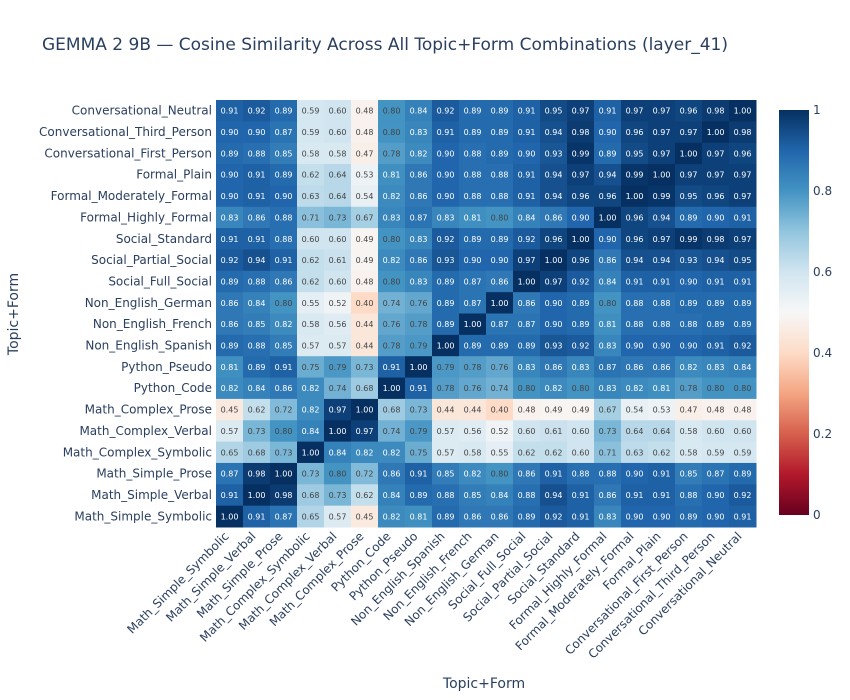 This screenshot has width=850, height=700. What do you see at coordinates (554, 260) in the screenshot?
I see `cell-value-label: 1.00` at bounding box center [554, 260].